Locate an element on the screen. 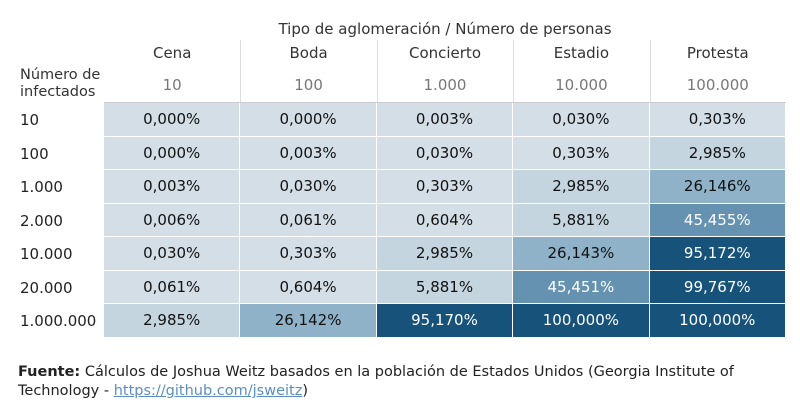  heatmap-cell: 26,146% is located at coordinates (717, 187).